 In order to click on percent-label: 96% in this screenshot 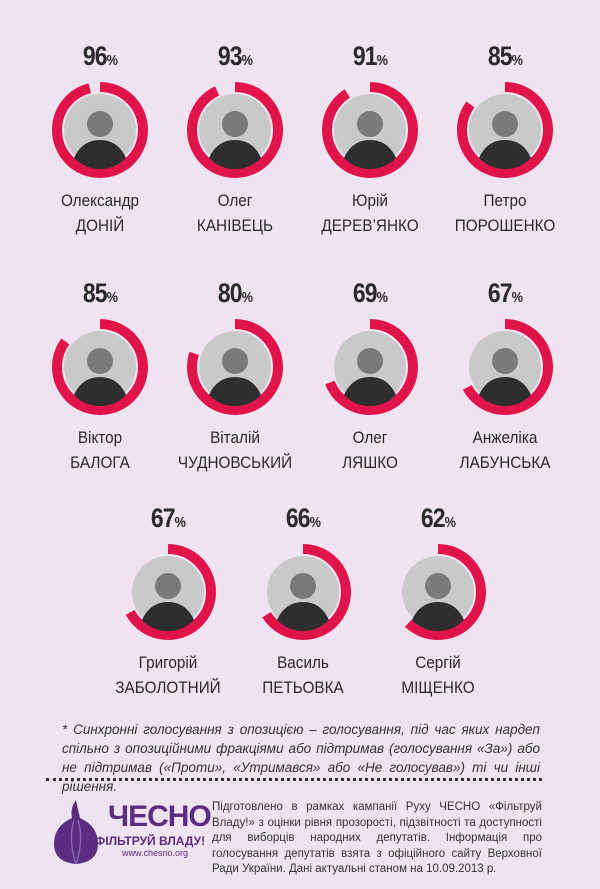, I will do `click(100, 56)`.